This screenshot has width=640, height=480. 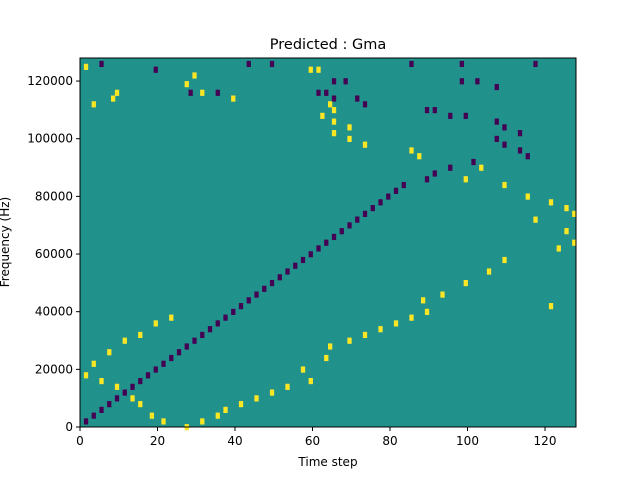 What do you see at coordinates (50, 139) in the screenshot?
I see `y-tick-label: 100000` at bounding box center [50, 139].